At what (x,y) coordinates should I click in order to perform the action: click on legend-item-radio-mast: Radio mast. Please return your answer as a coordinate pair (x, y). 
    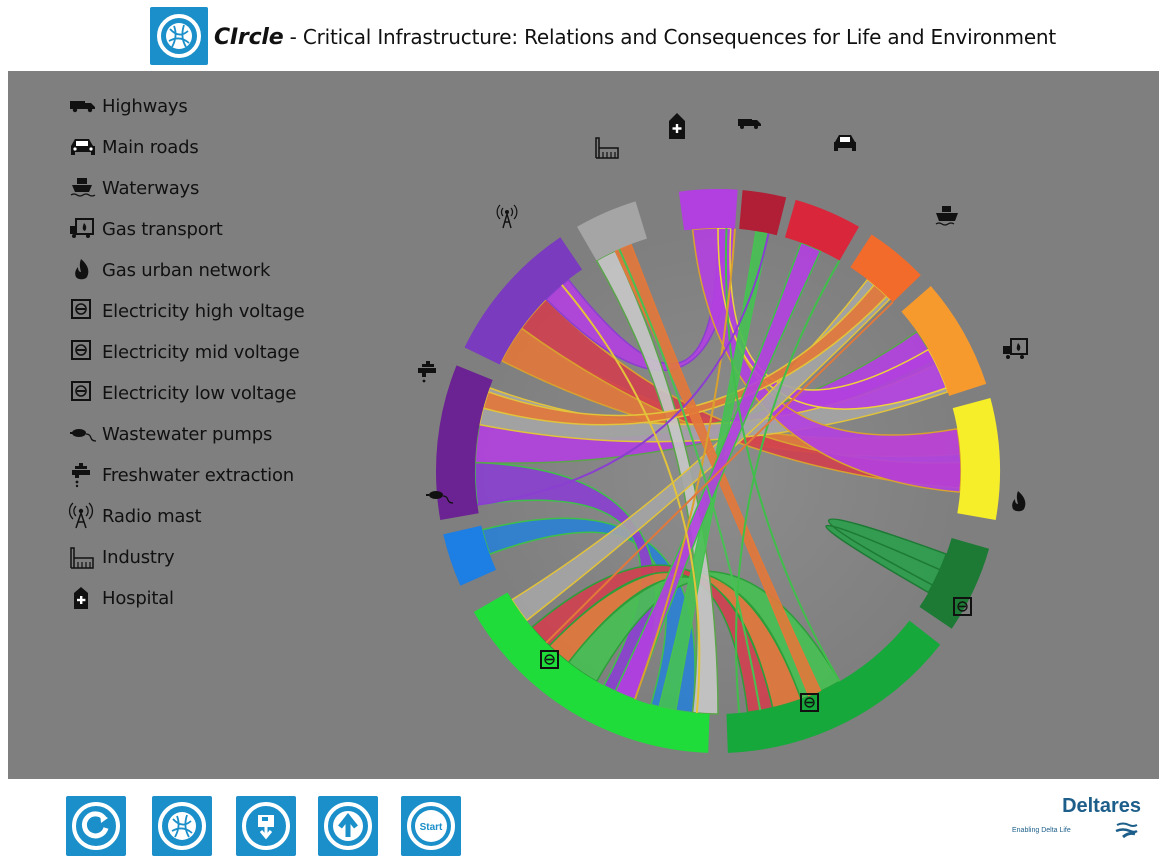
    Looking at the image, I should click on (134, 516).